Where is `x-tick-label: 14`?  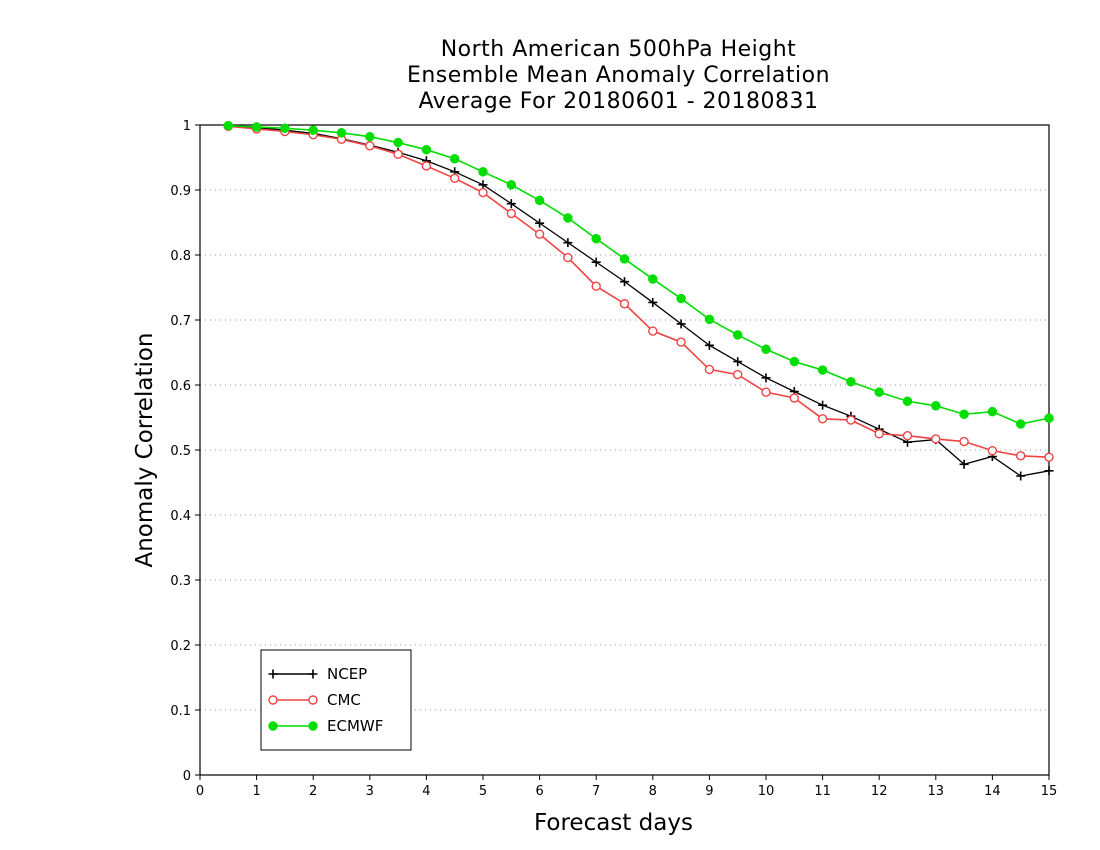 x-tick-label: 14 is located at coordinates (992, 791).